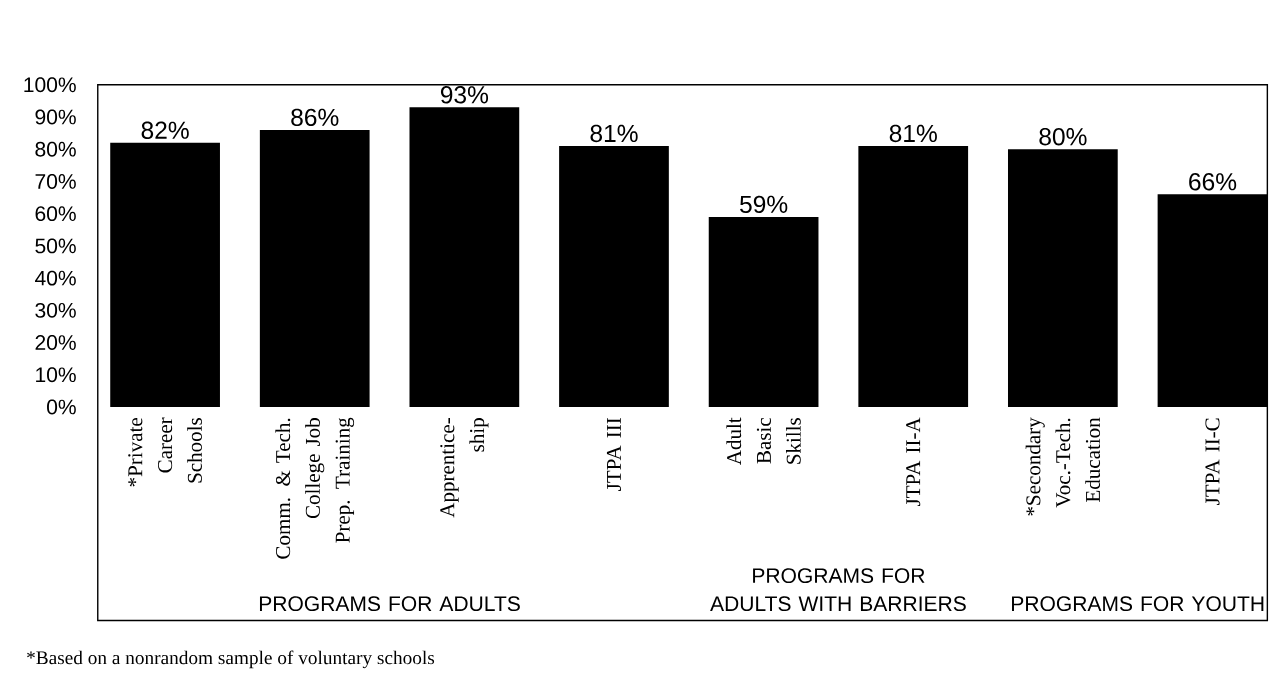 The width and height of the screenshot is (1280, 682). I want to click on text: *Based on a nonrandom sample of voluntary schools, so click(231, 659).